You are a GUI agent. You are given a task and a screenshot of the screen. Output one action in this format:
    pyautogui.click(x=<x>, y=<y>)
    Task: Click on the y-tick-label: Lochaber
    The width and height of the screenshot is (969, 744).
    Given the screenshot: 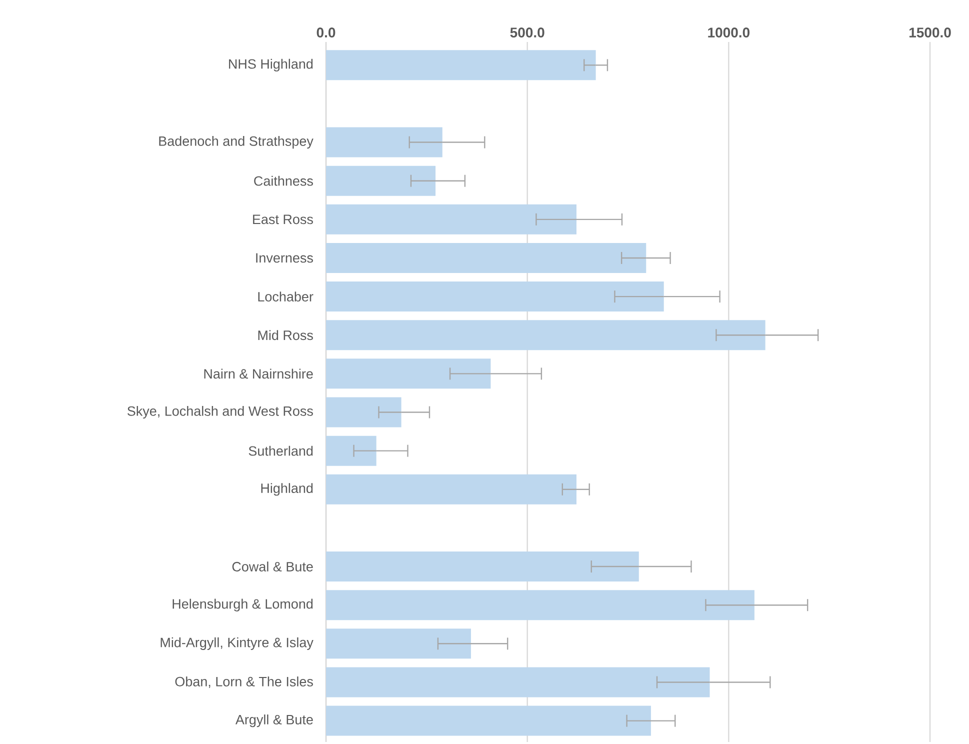 What is the action you would take?
    pyautogui.click(x=286, y=297)
    